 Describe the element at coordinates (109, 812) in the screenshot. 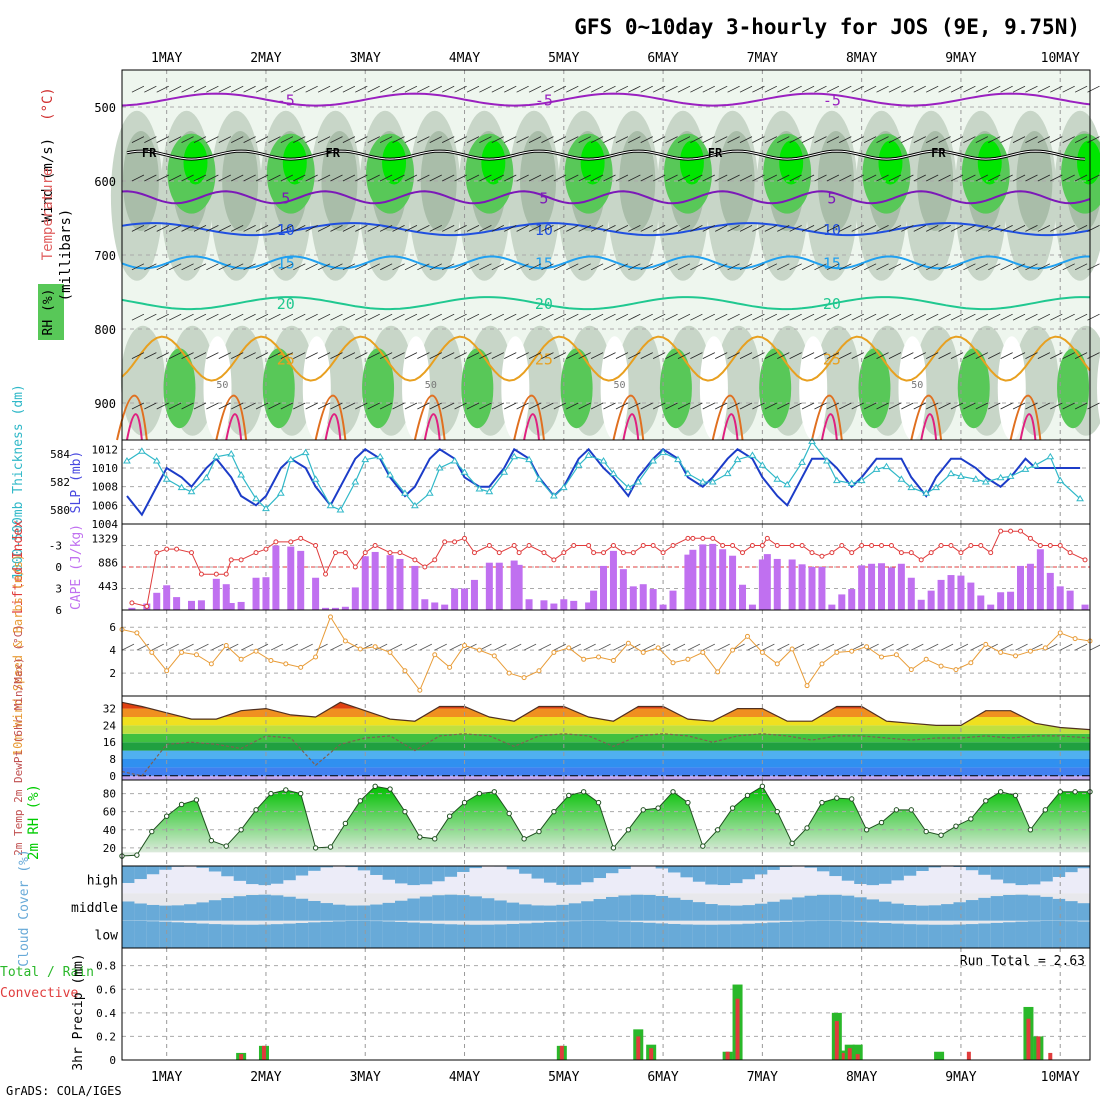

I see `rh-tick-label: 60` at that location.